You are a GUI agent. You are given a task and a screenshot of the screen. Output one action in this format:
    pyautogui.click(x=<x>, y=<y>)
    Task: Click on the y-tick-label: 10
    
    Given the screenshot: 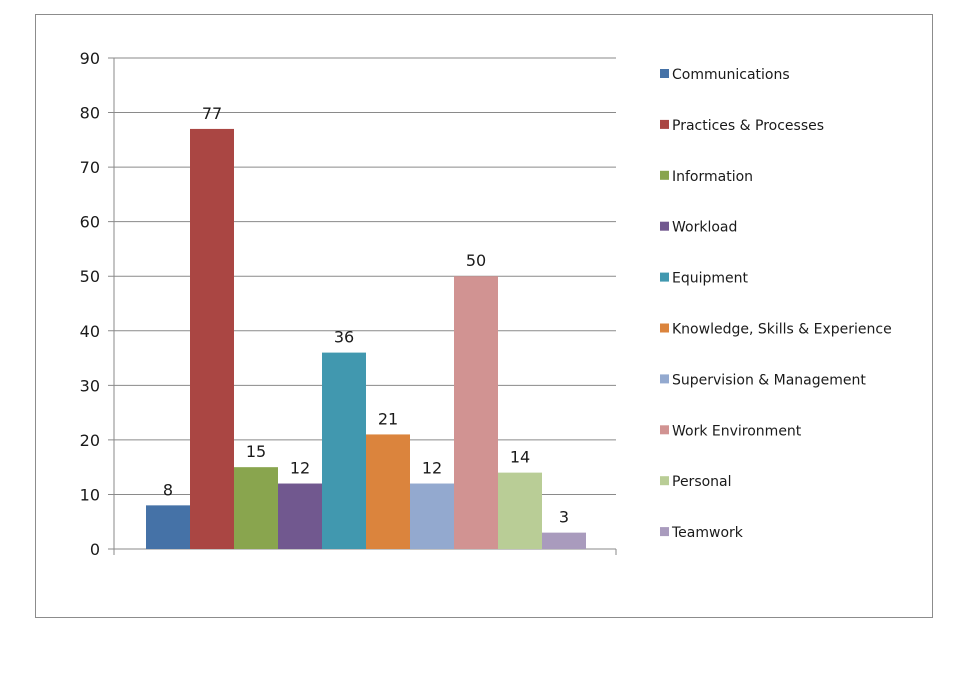 What is the action you would take?
    pyautogui.click(x=90, y=494)
    